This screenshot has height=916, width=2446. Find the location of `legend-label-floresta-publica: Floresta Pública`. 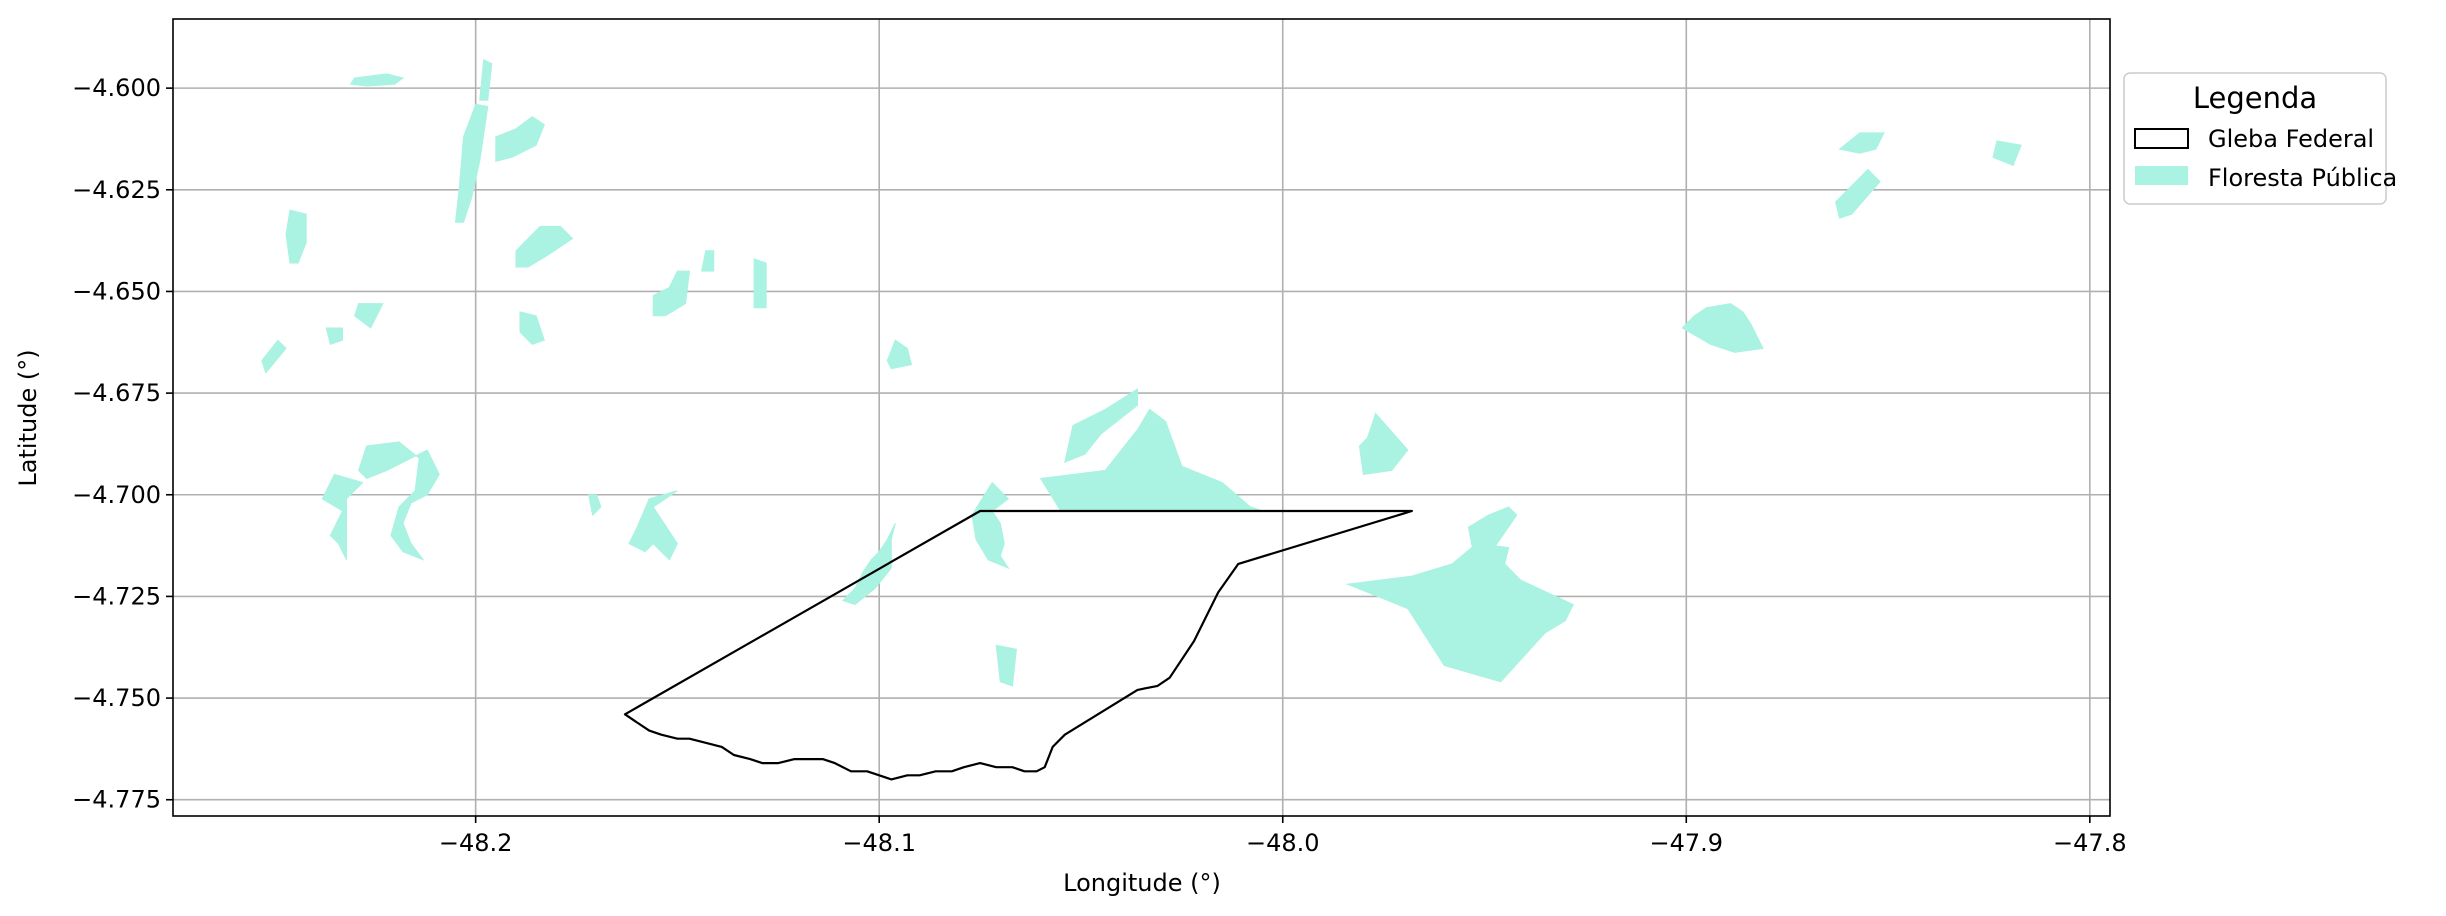

legend-label-floresta-publica: Floresta Pública is located at coordinates (2302, 178).